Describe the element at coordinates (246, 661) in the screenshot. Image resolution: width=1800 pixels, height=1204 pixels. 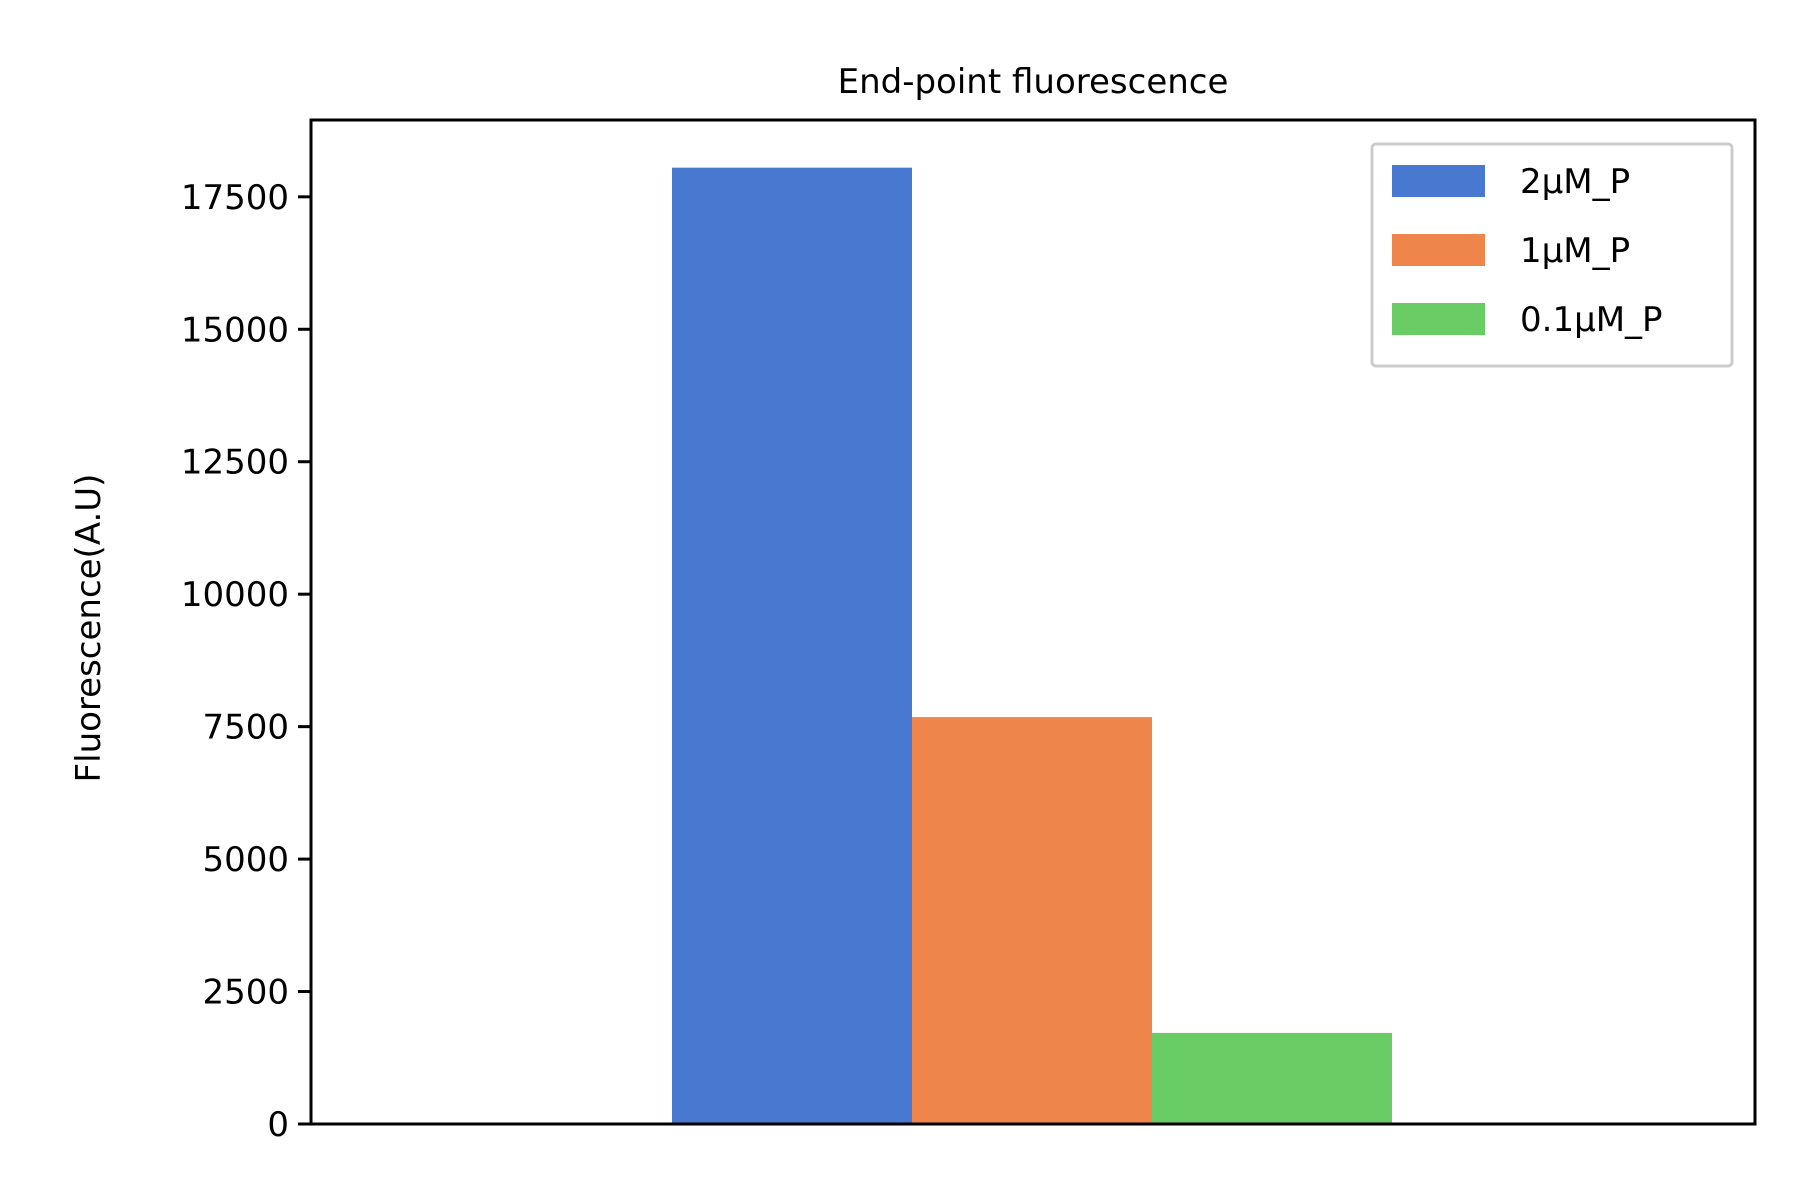
I see `y-axis: 0 2500 5000 7500 10000 12500 15000 17500` at that location.